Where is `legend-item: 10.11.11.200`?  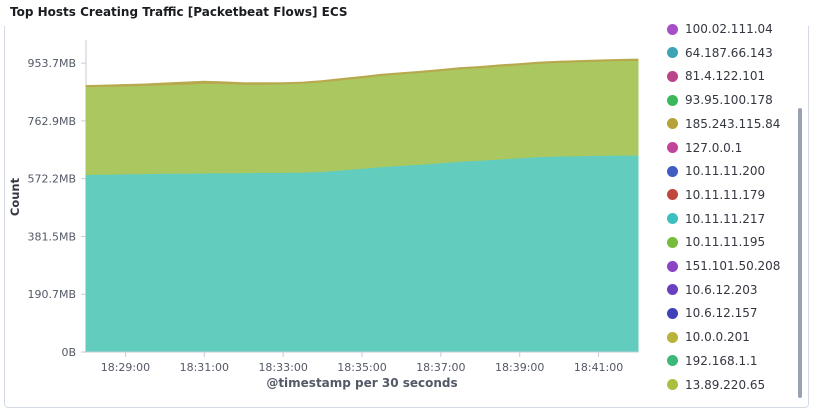
legend-item: 10.11.11.200 is located at coordinates (710, 171).